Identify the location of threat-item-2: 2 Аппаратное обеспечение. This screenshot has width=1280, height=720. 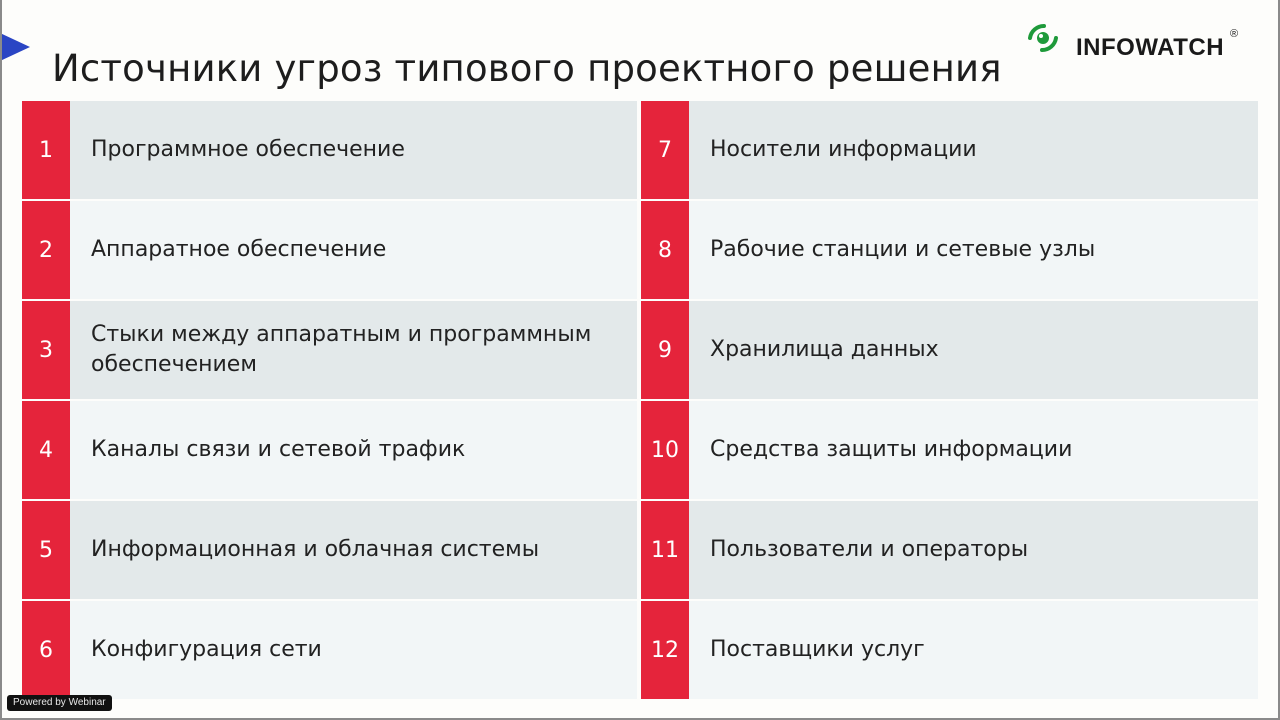
(329, 250).